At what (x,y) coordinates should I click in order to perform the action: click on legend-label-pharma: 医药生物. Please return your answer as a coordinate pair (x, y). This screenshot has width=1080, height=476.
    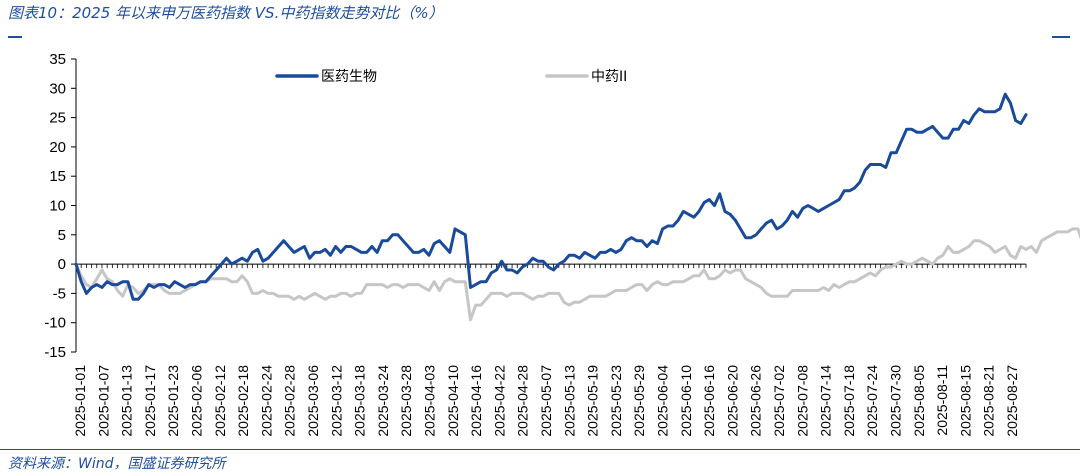
    Looking at the image, I should click on (349, 77).